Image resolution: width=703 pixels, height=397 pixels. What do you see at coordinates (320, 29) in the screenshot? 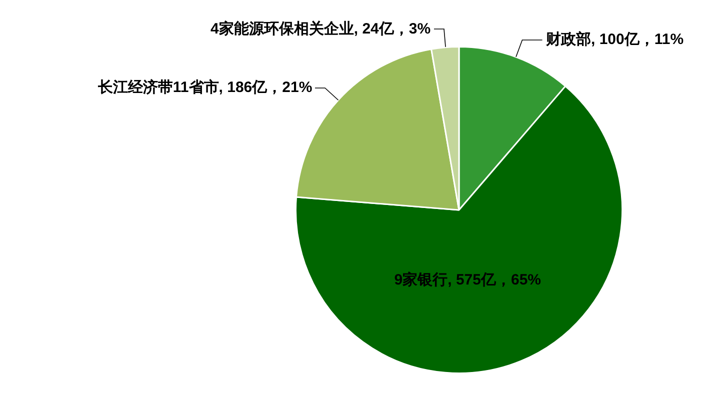
I see `slice-label: 4家能源环保相关企业, 24亿，3%` at bounding box center [320, 29].